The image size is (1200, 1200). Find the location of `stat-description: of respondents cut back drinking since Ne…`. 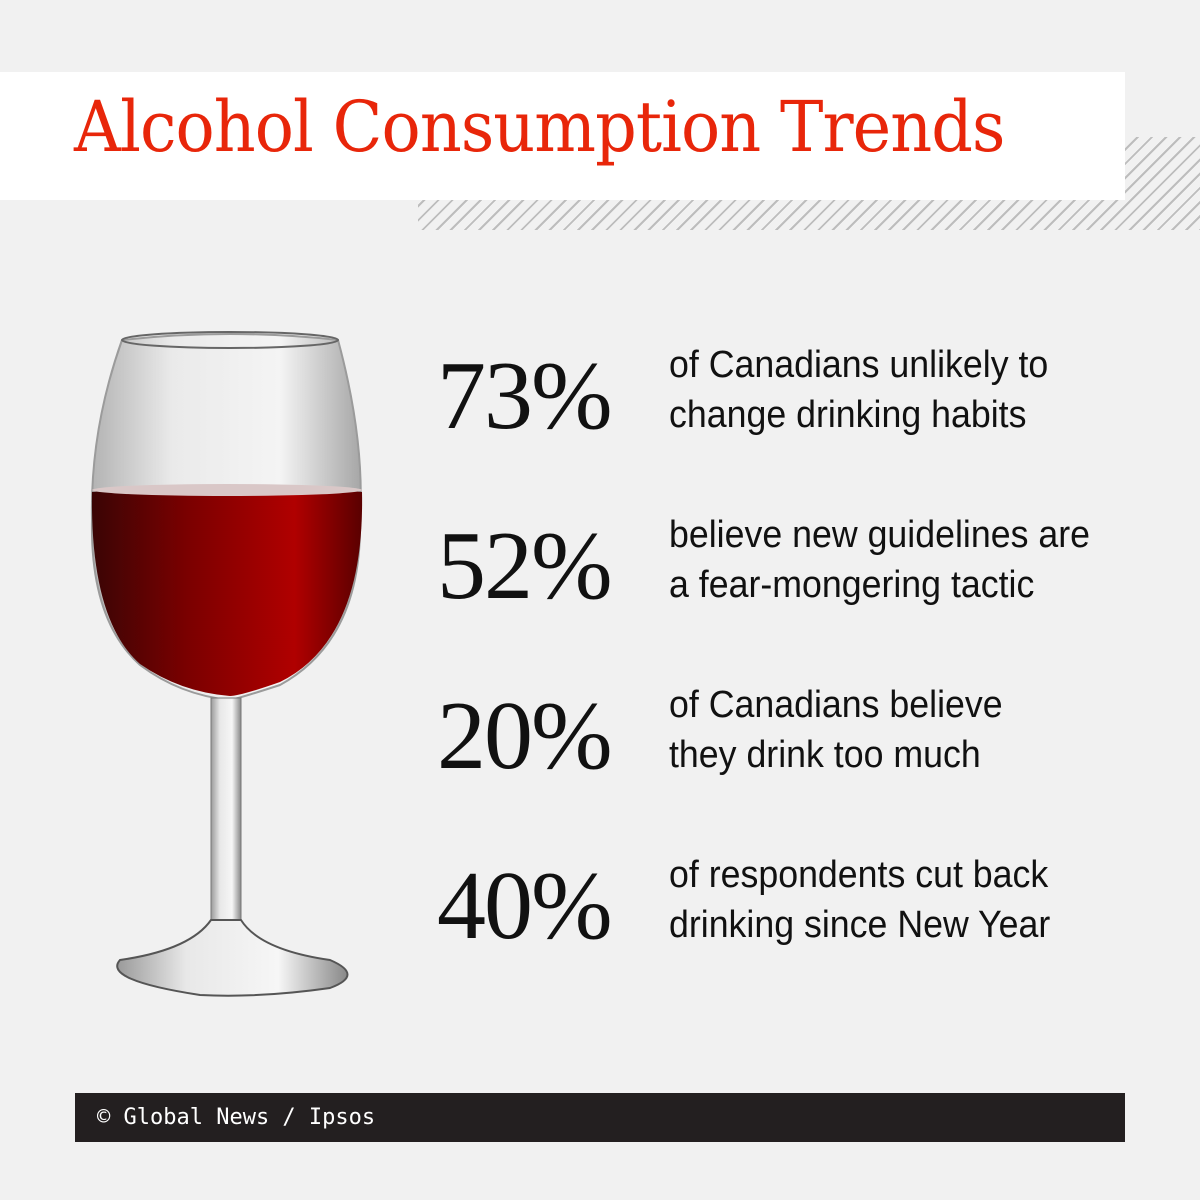

stat-description: of respondents cut back drinking since Ne… is located at coordinates (860, 900).